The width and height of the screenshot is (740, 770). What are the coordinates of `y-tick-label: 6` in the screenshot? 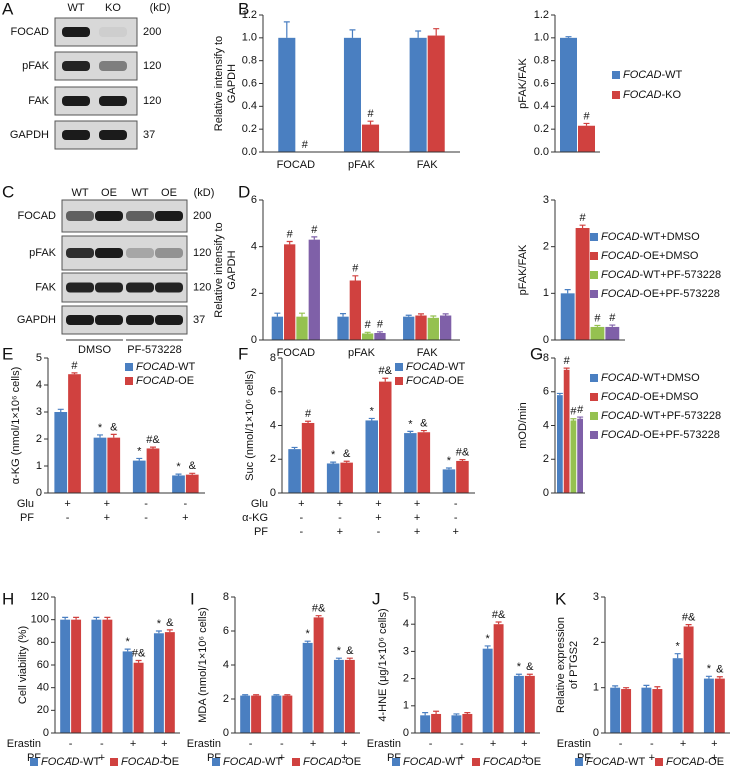 It's located at (254, 200).